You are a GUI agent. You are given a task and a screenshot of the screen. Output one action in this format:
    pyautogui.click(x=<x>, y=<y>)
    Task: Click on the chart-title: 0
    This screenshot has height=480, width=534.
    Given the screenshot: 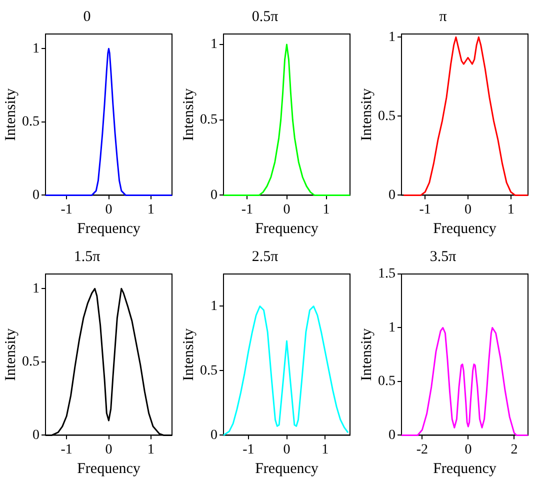 What is the action you would take?
    pyautogui.click(x=87, y=16)
    